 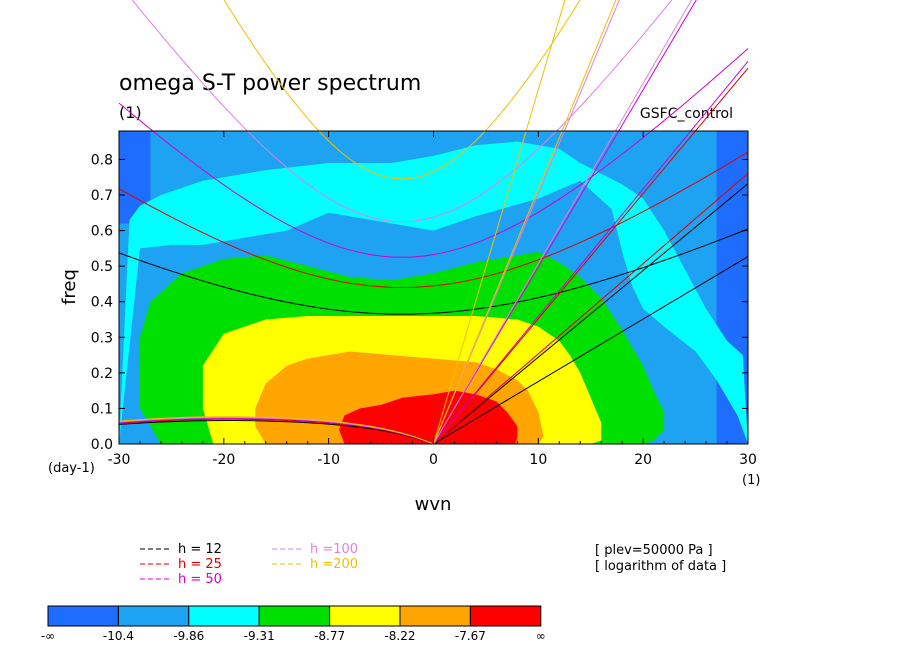 What do you see at coordinates (223, 460) in the screenshot?
I see `x-tick-label: -20` at bounding box center [223, 460].